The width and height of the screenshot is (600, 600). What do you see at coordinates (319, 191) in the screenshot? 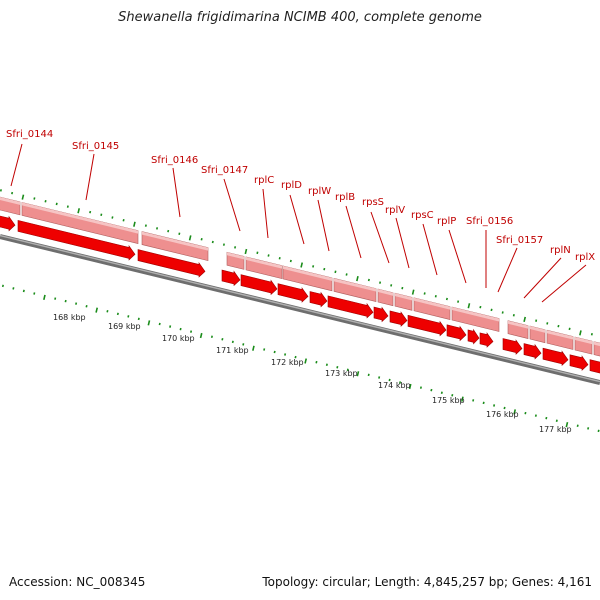
I see `gene-label: rplW` at bounding box center [319, 191].